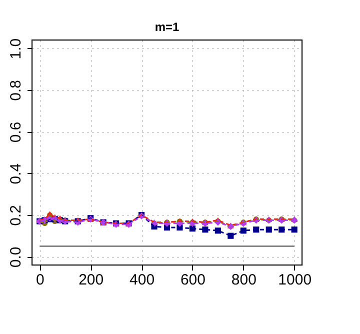  Describe the element at coordinates (16, 257) in the screenshot. I see `y-tick-label: 0.0` at that location.